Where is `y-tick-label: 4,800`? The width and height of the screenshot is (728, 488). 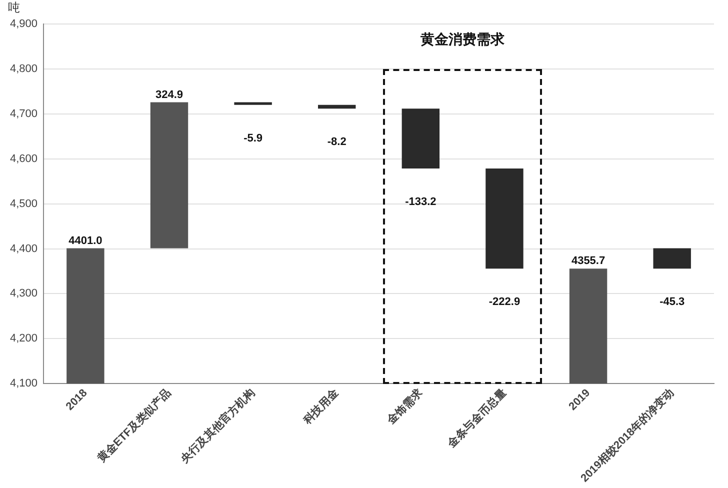 y-tick-label: 4,800 is located at coordinates (24, 68).